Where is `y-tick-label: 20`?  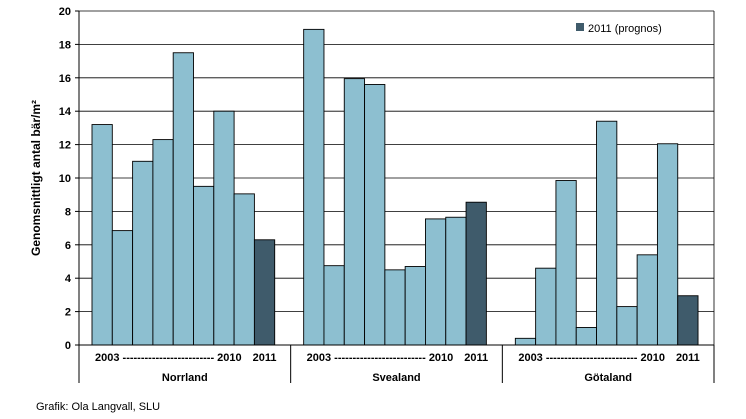
y-tick-label: 20 is located at coordinates (65, 12).